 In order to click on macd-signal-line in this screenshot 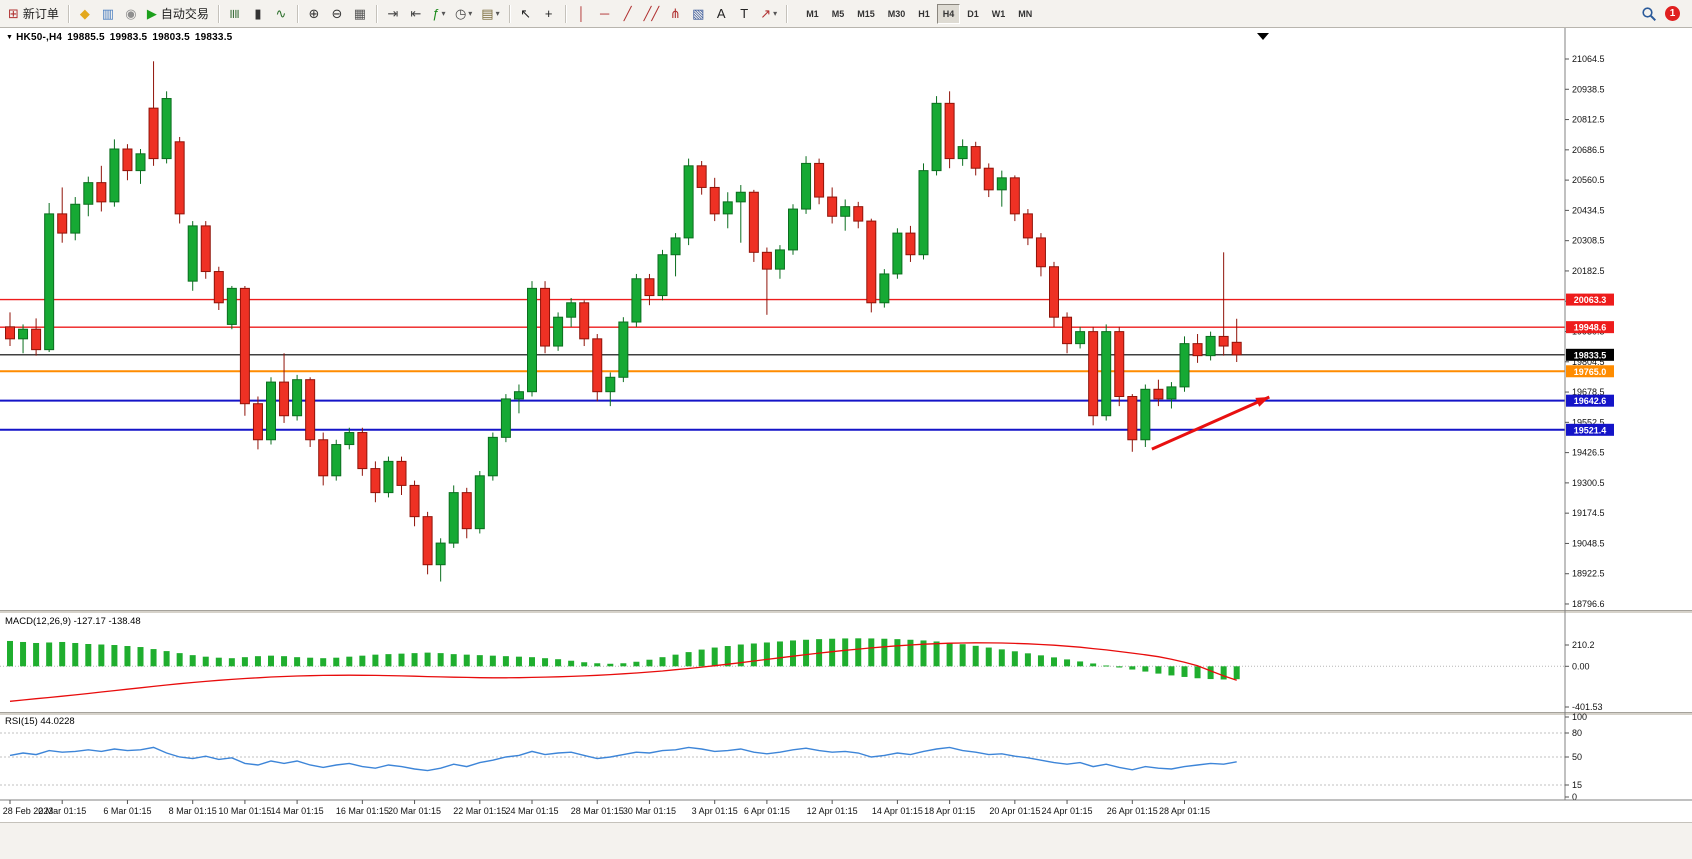, I will do `click(623, 672)`.